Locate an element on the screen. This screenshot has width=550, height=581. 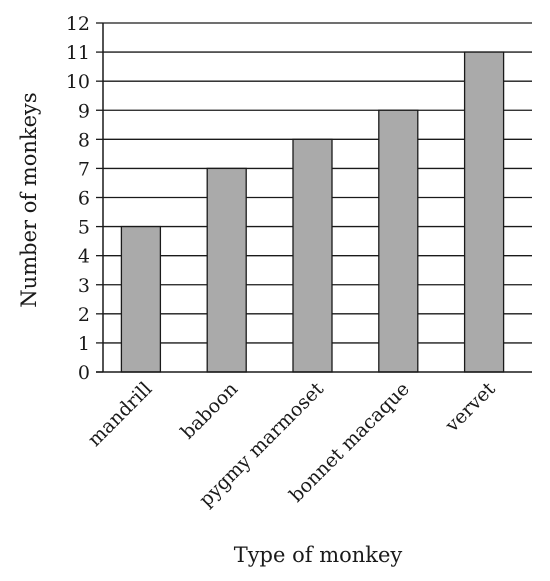
y-tick-label: 0 is located at coordinates (84, 373).